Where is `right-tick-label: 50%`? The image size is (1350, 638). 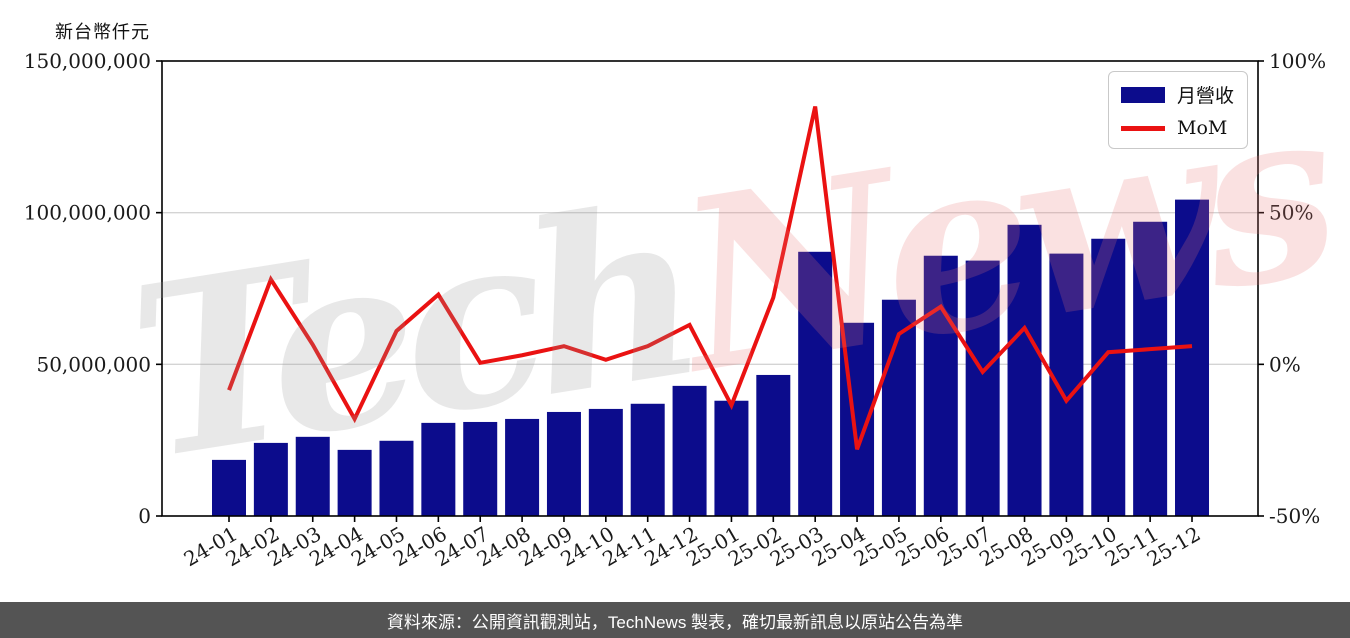 right-tick-label: 50% is located at coordinates (1291, 213).